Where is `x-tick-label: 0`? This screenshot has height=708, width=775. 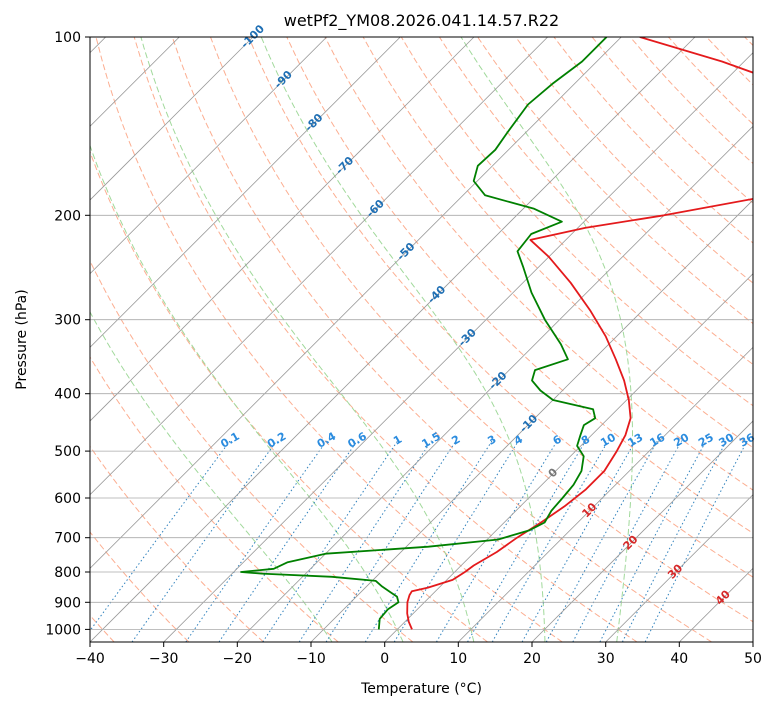 x-tick-label: 0 is located at coordinates (384, 659).